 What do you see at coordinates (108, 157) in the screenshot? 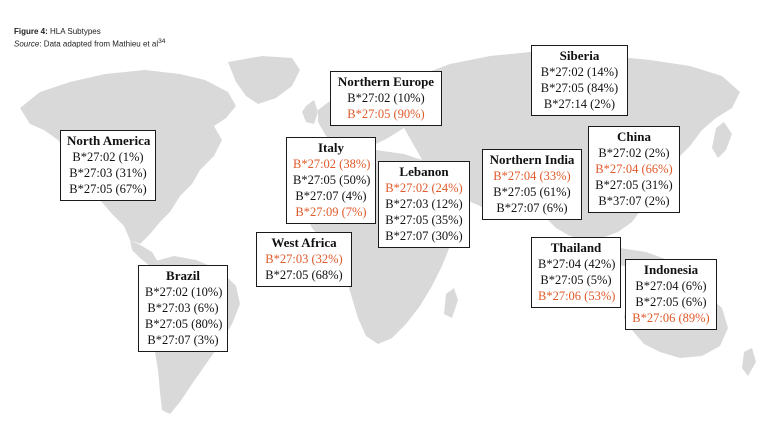
I see `allele-entry: B*27:02 (1%)` at bounding box center [108, 157].